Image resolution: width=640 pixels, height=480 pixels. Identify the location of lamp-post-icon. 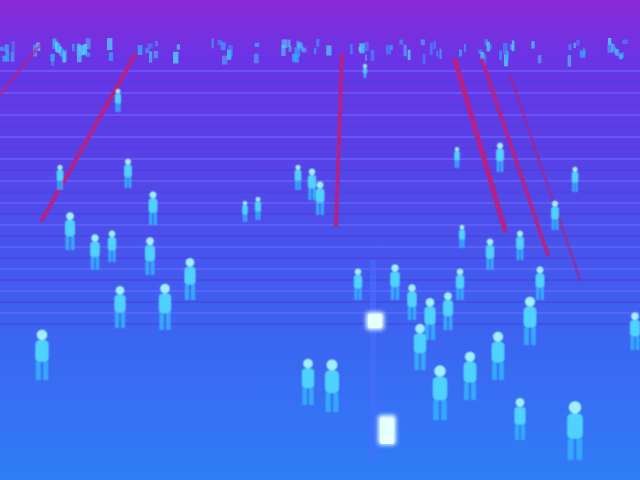
(381, 360).